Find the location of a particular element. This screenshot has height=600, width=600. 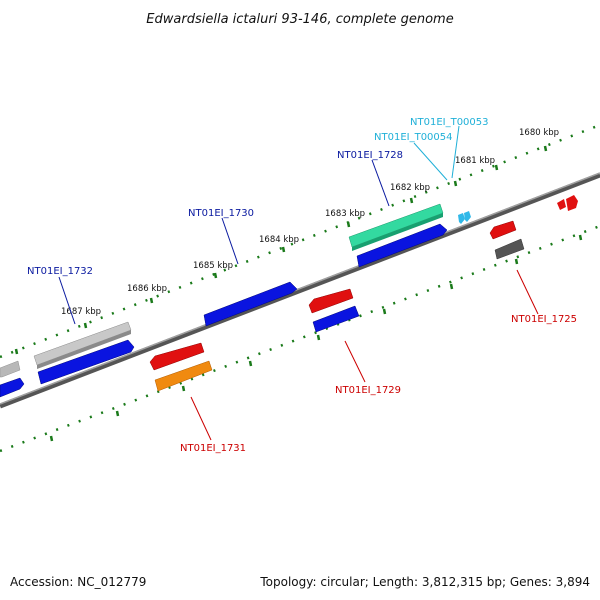

gene-feature-1731-red is located at coordinates (177, 356).